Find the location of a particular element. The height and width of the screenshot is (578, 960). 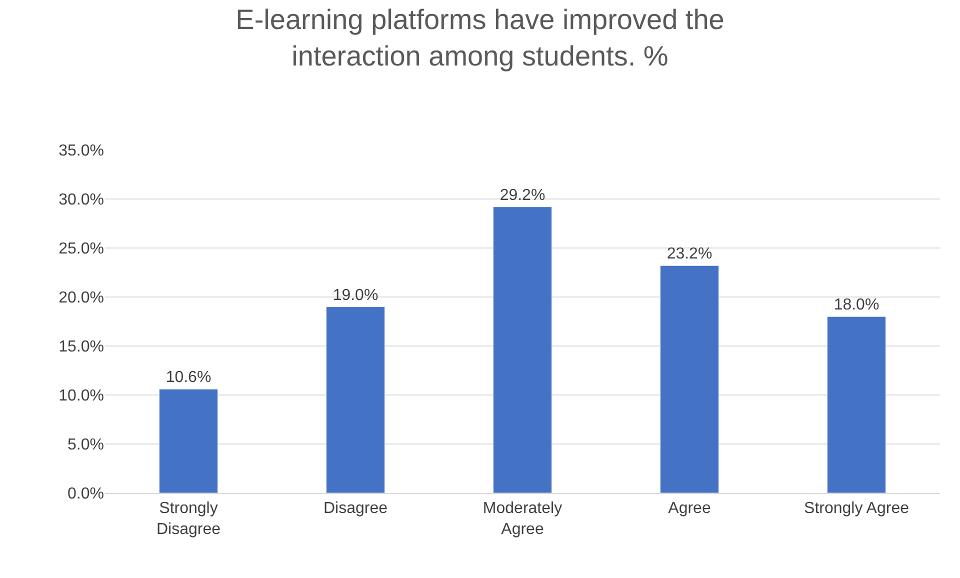

data-label: 29.2% is located at coordinates (523, 195).